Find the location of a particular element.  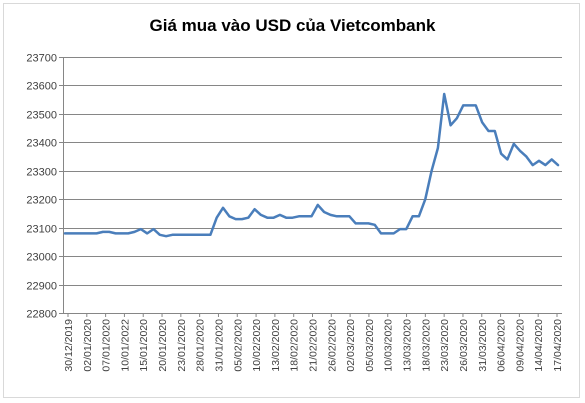

x-tick-label: 31/01/2020 is located at coordinates (219, 345).